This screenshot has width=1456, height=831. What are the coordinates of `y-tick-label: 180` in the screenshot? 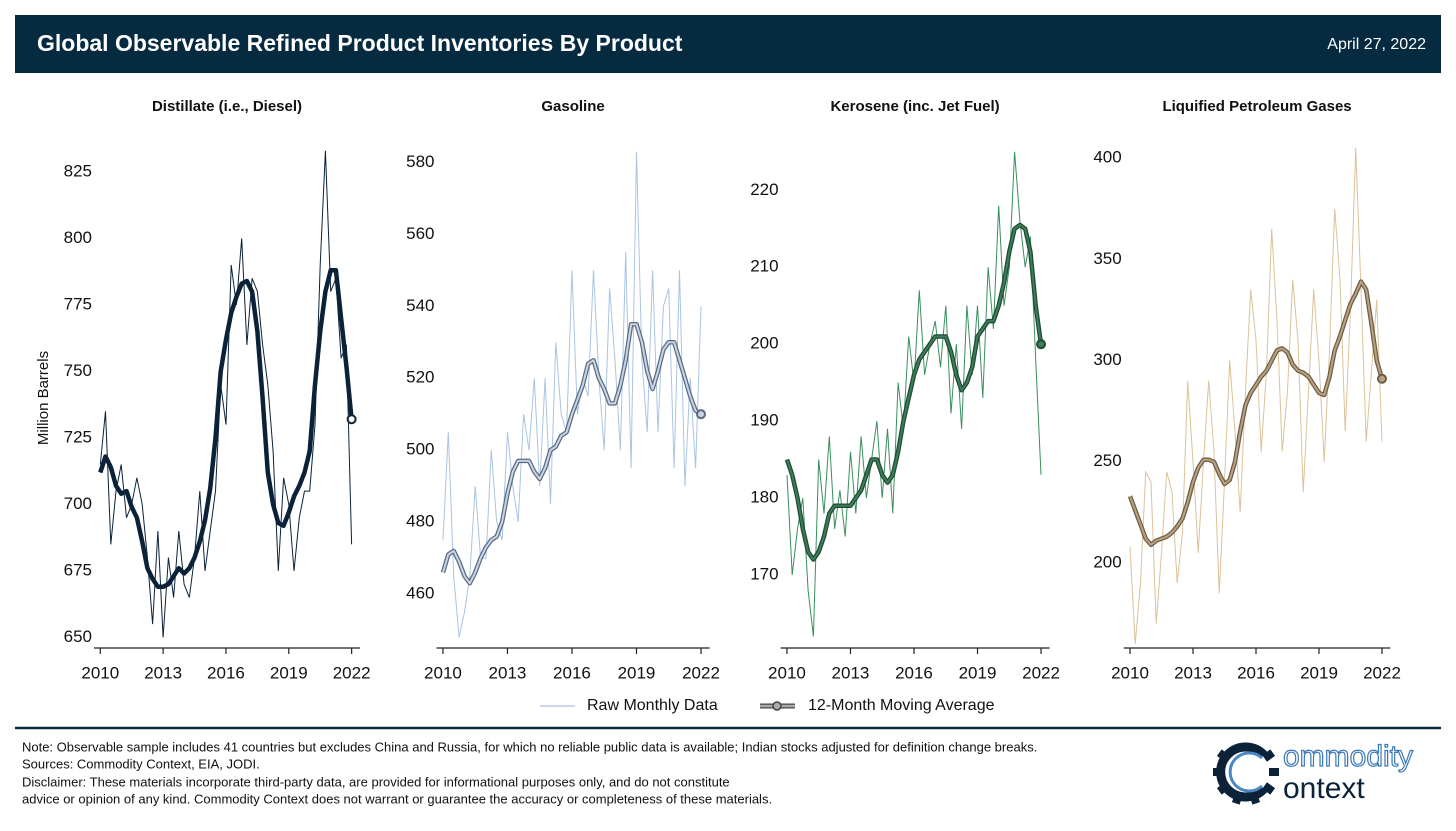 It's located at (764, 496).